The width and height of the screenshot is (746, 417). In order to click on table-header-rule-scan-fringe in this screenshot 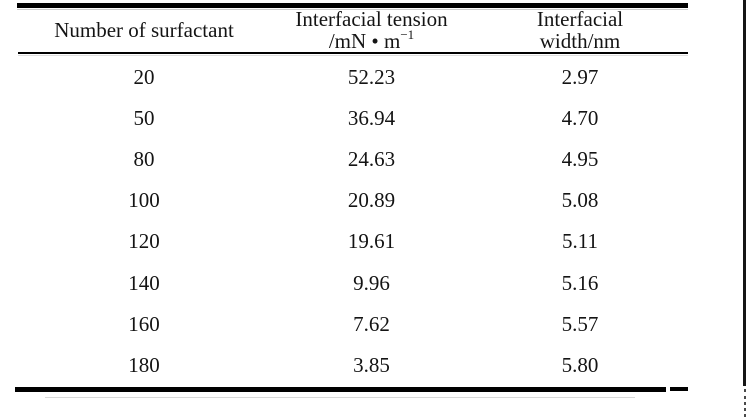, I will do `click(353, 55)`.